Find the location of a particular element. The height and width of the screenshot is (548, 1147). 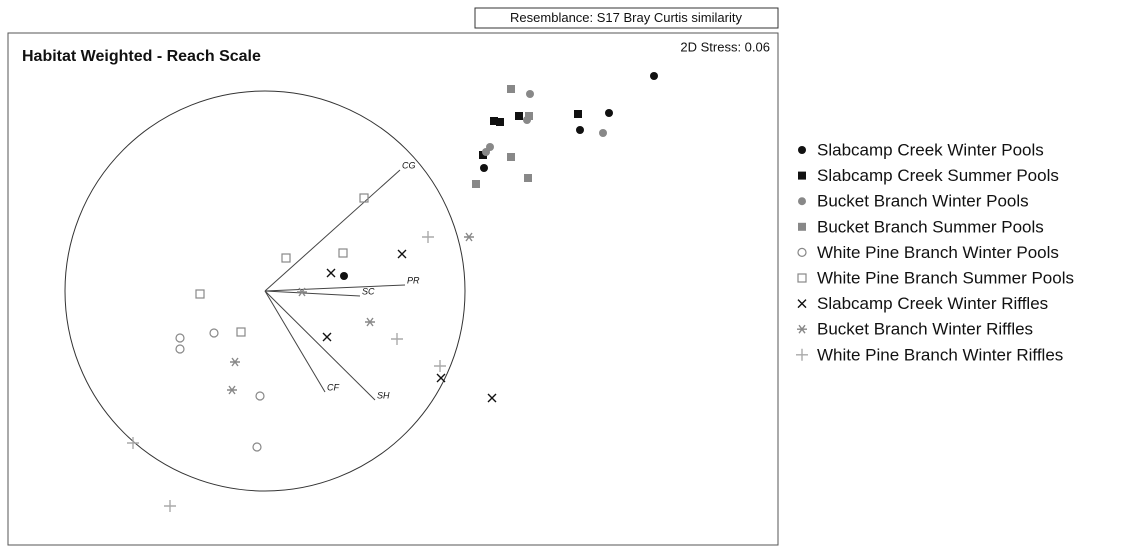

legend-entry: Slabcamp Creek Winter Pools is located at coordinates (921, 149).